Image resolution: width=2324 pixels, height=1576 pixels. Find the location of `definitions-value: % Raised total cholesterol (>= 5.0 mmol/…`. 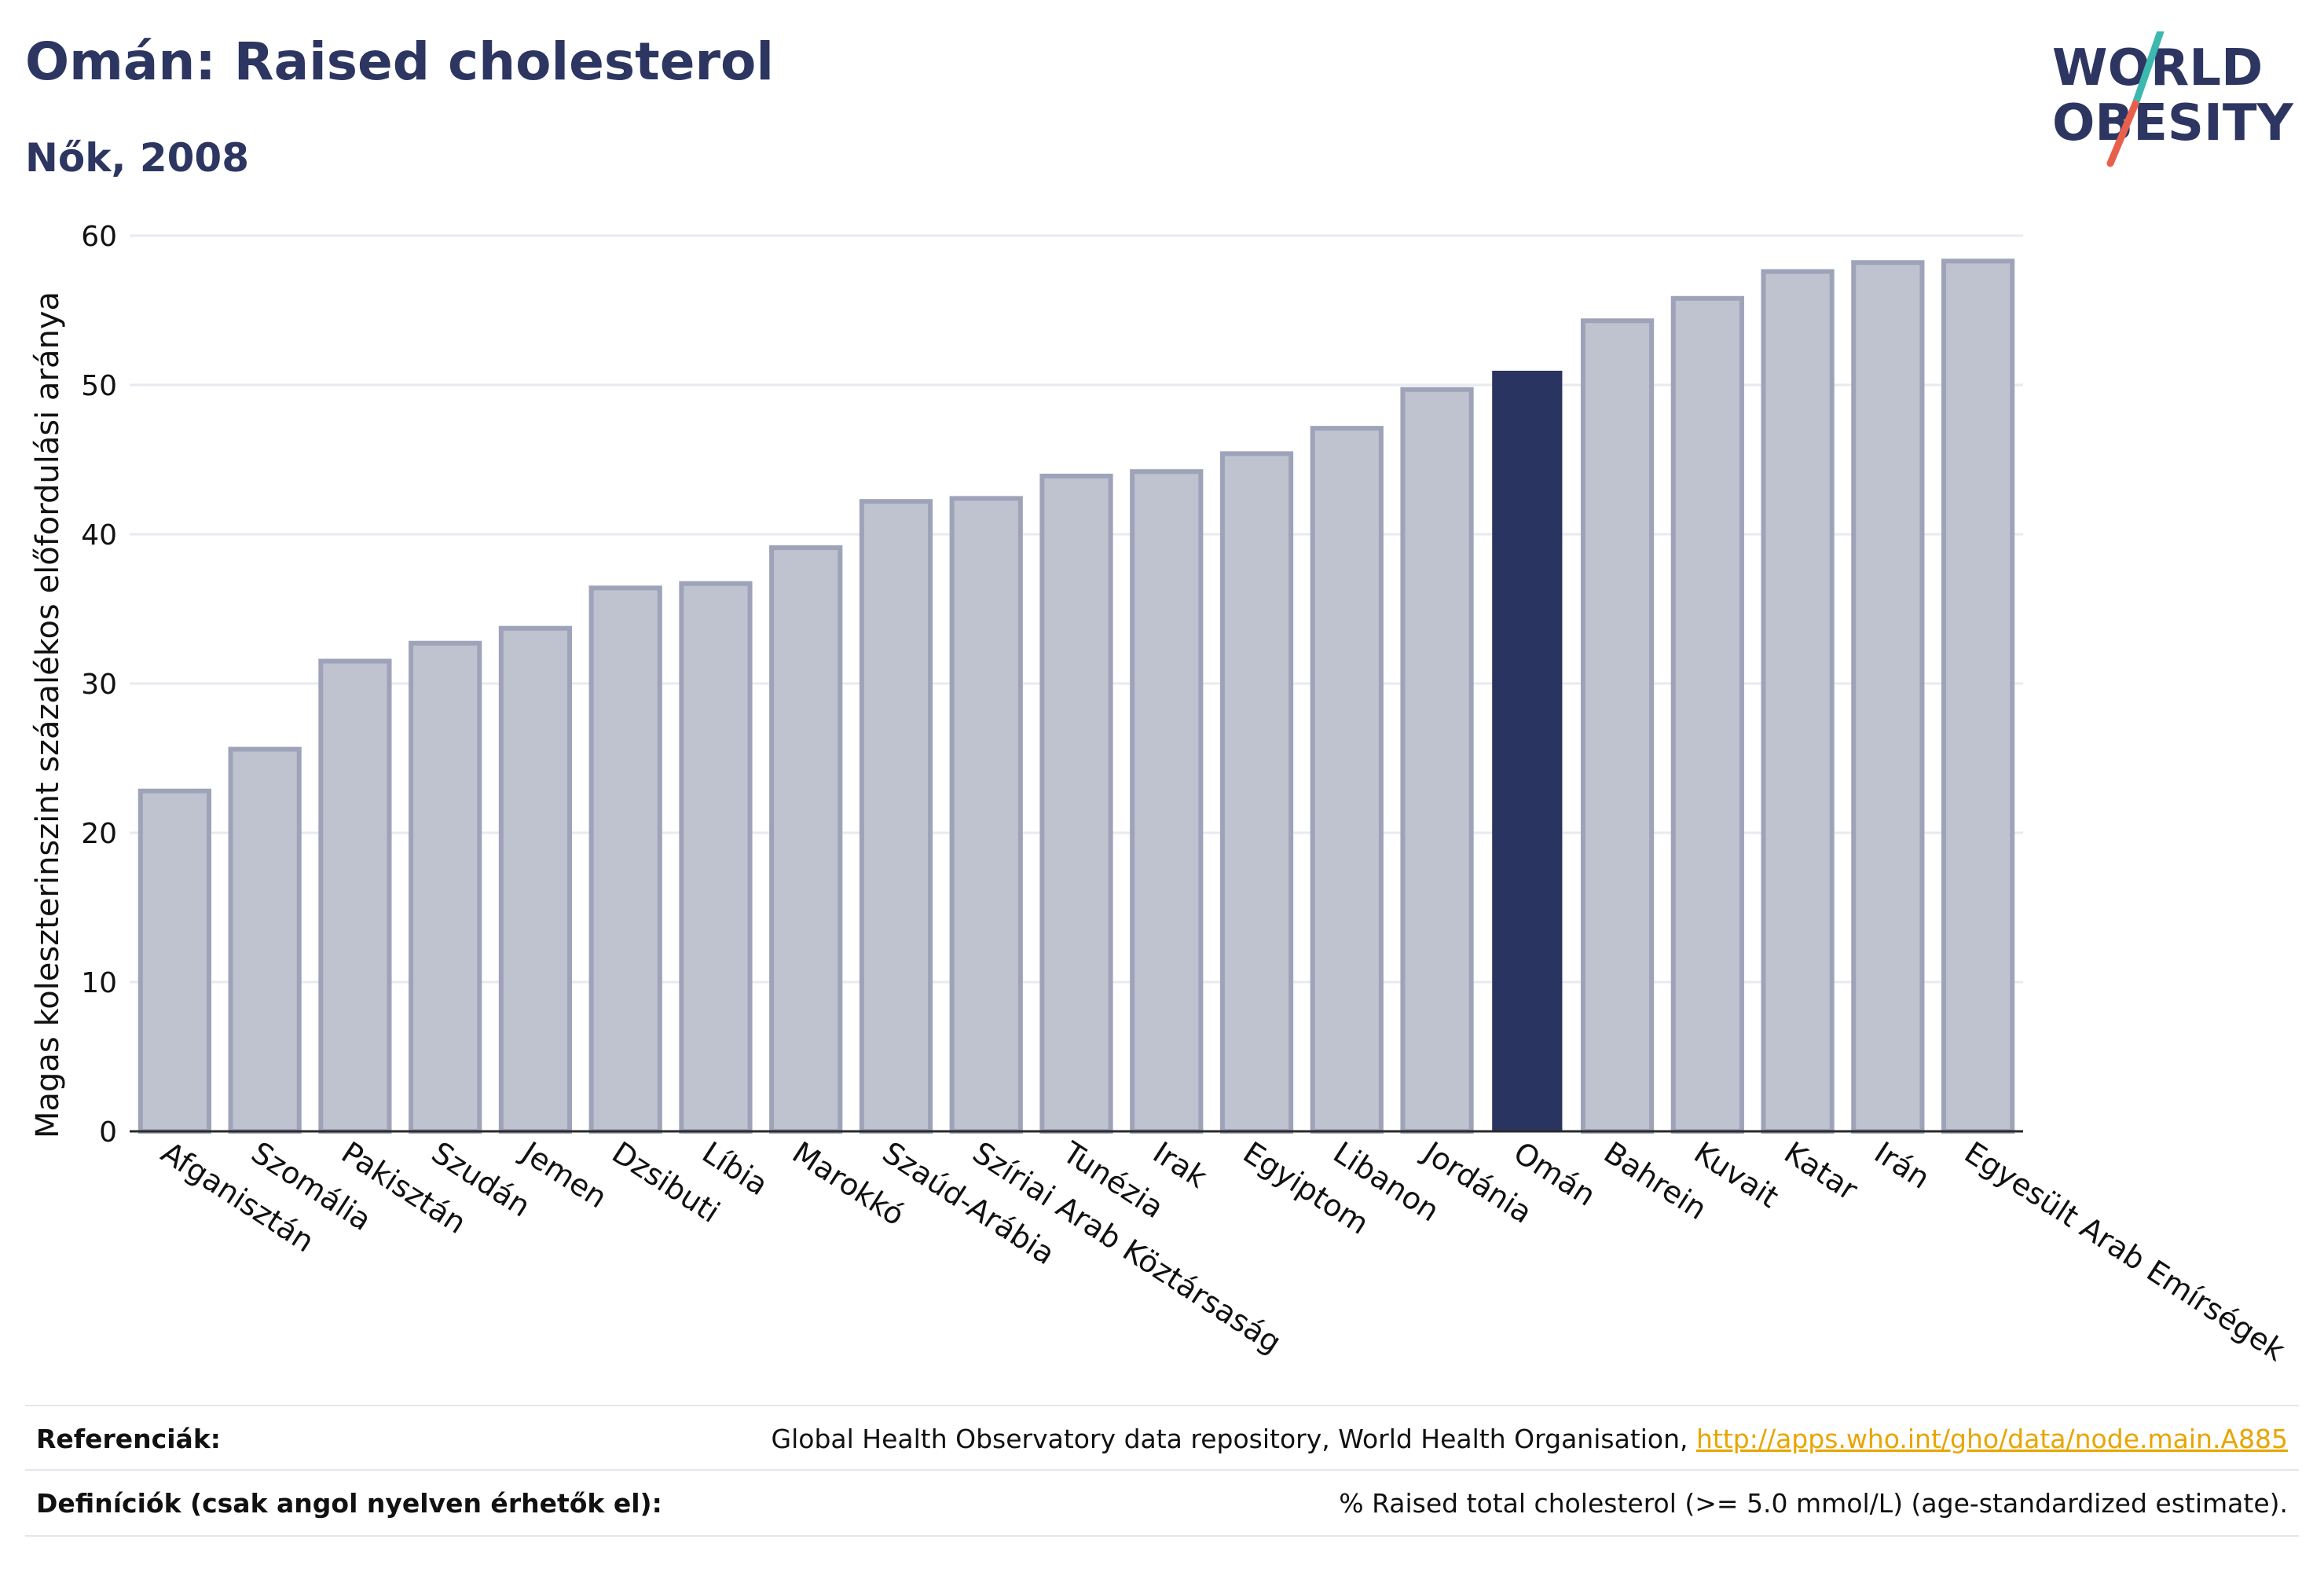

definitions-value: % Raised total cholesterol (>= 5.0 mmol/… is located at coordinates (1813, 1503).